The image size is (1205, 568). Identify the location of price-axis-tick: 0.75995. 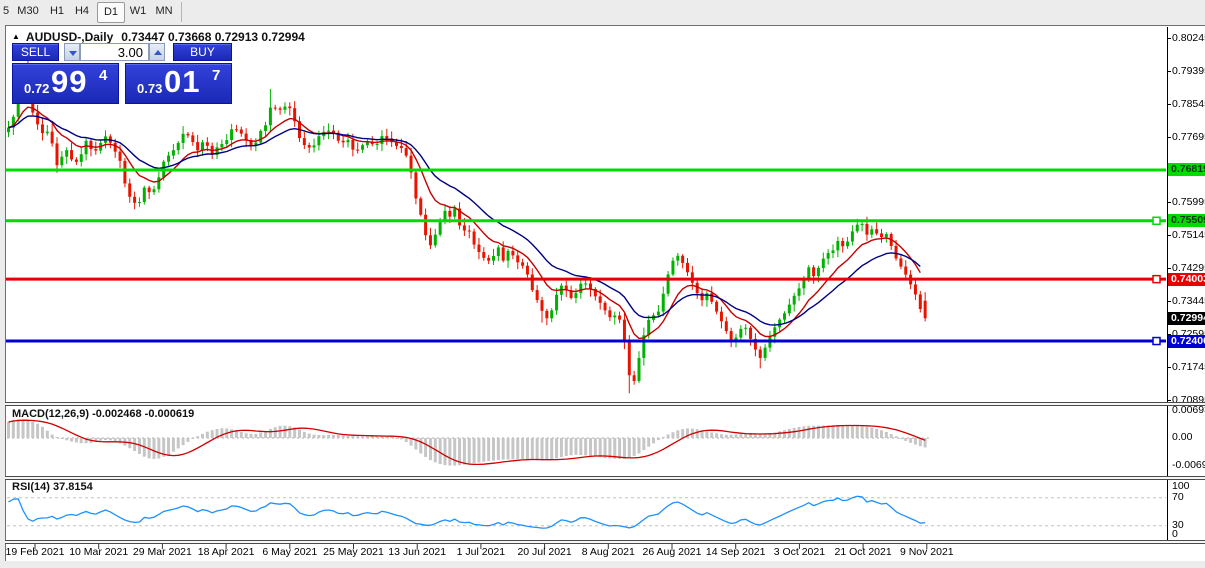
(1186, 202).